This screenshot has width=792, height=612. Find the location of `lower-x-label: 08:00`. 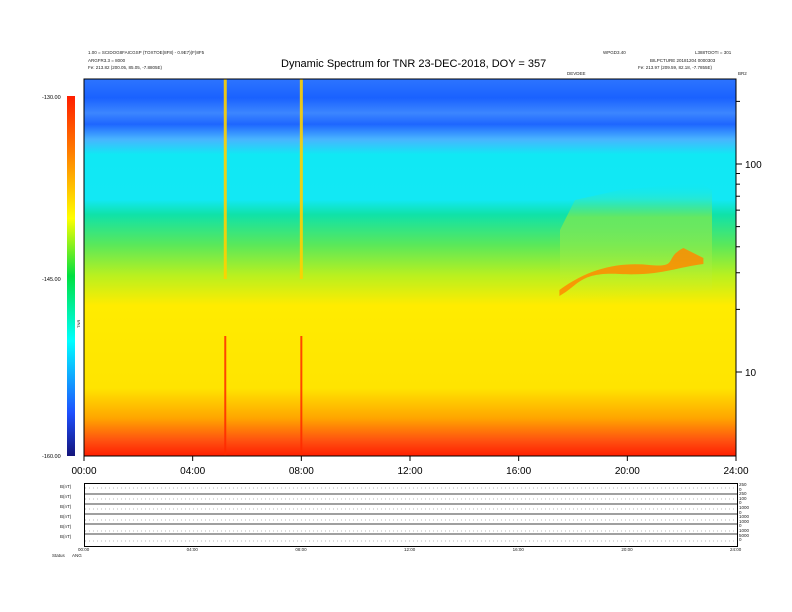

lower-x-label: 08:00 is located at coordinates (301, 549).